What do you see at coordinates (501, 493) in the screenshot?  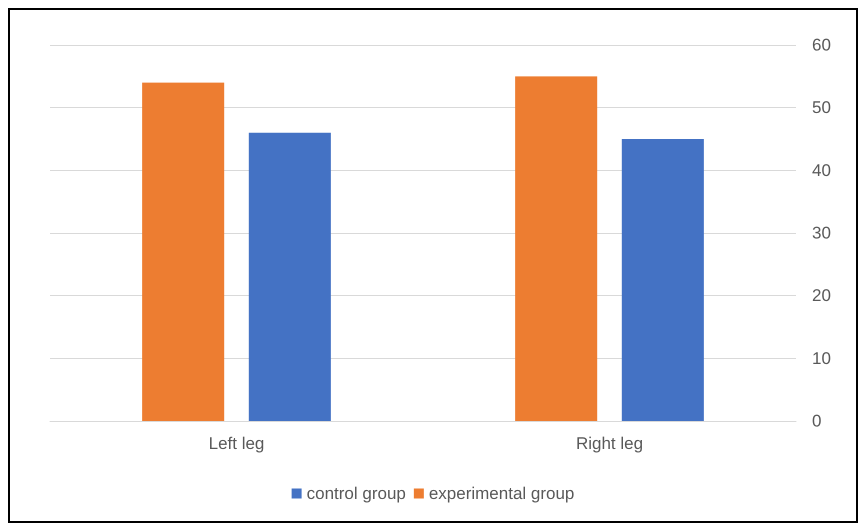 I see `legend-label: experimental group` at bounding box center [501, 493].